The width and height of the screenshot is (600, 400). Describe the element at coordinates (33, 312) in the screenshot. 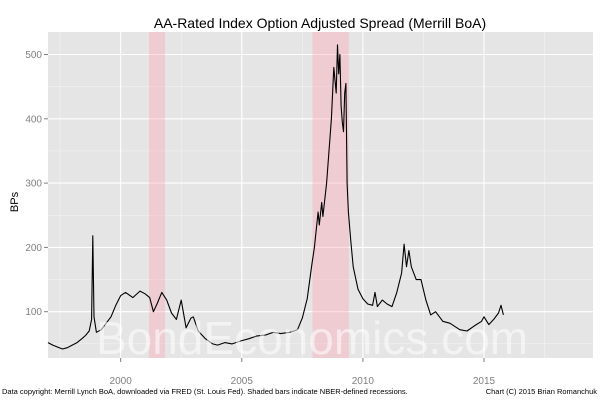

I see `y-tick-label: 100` at that location.